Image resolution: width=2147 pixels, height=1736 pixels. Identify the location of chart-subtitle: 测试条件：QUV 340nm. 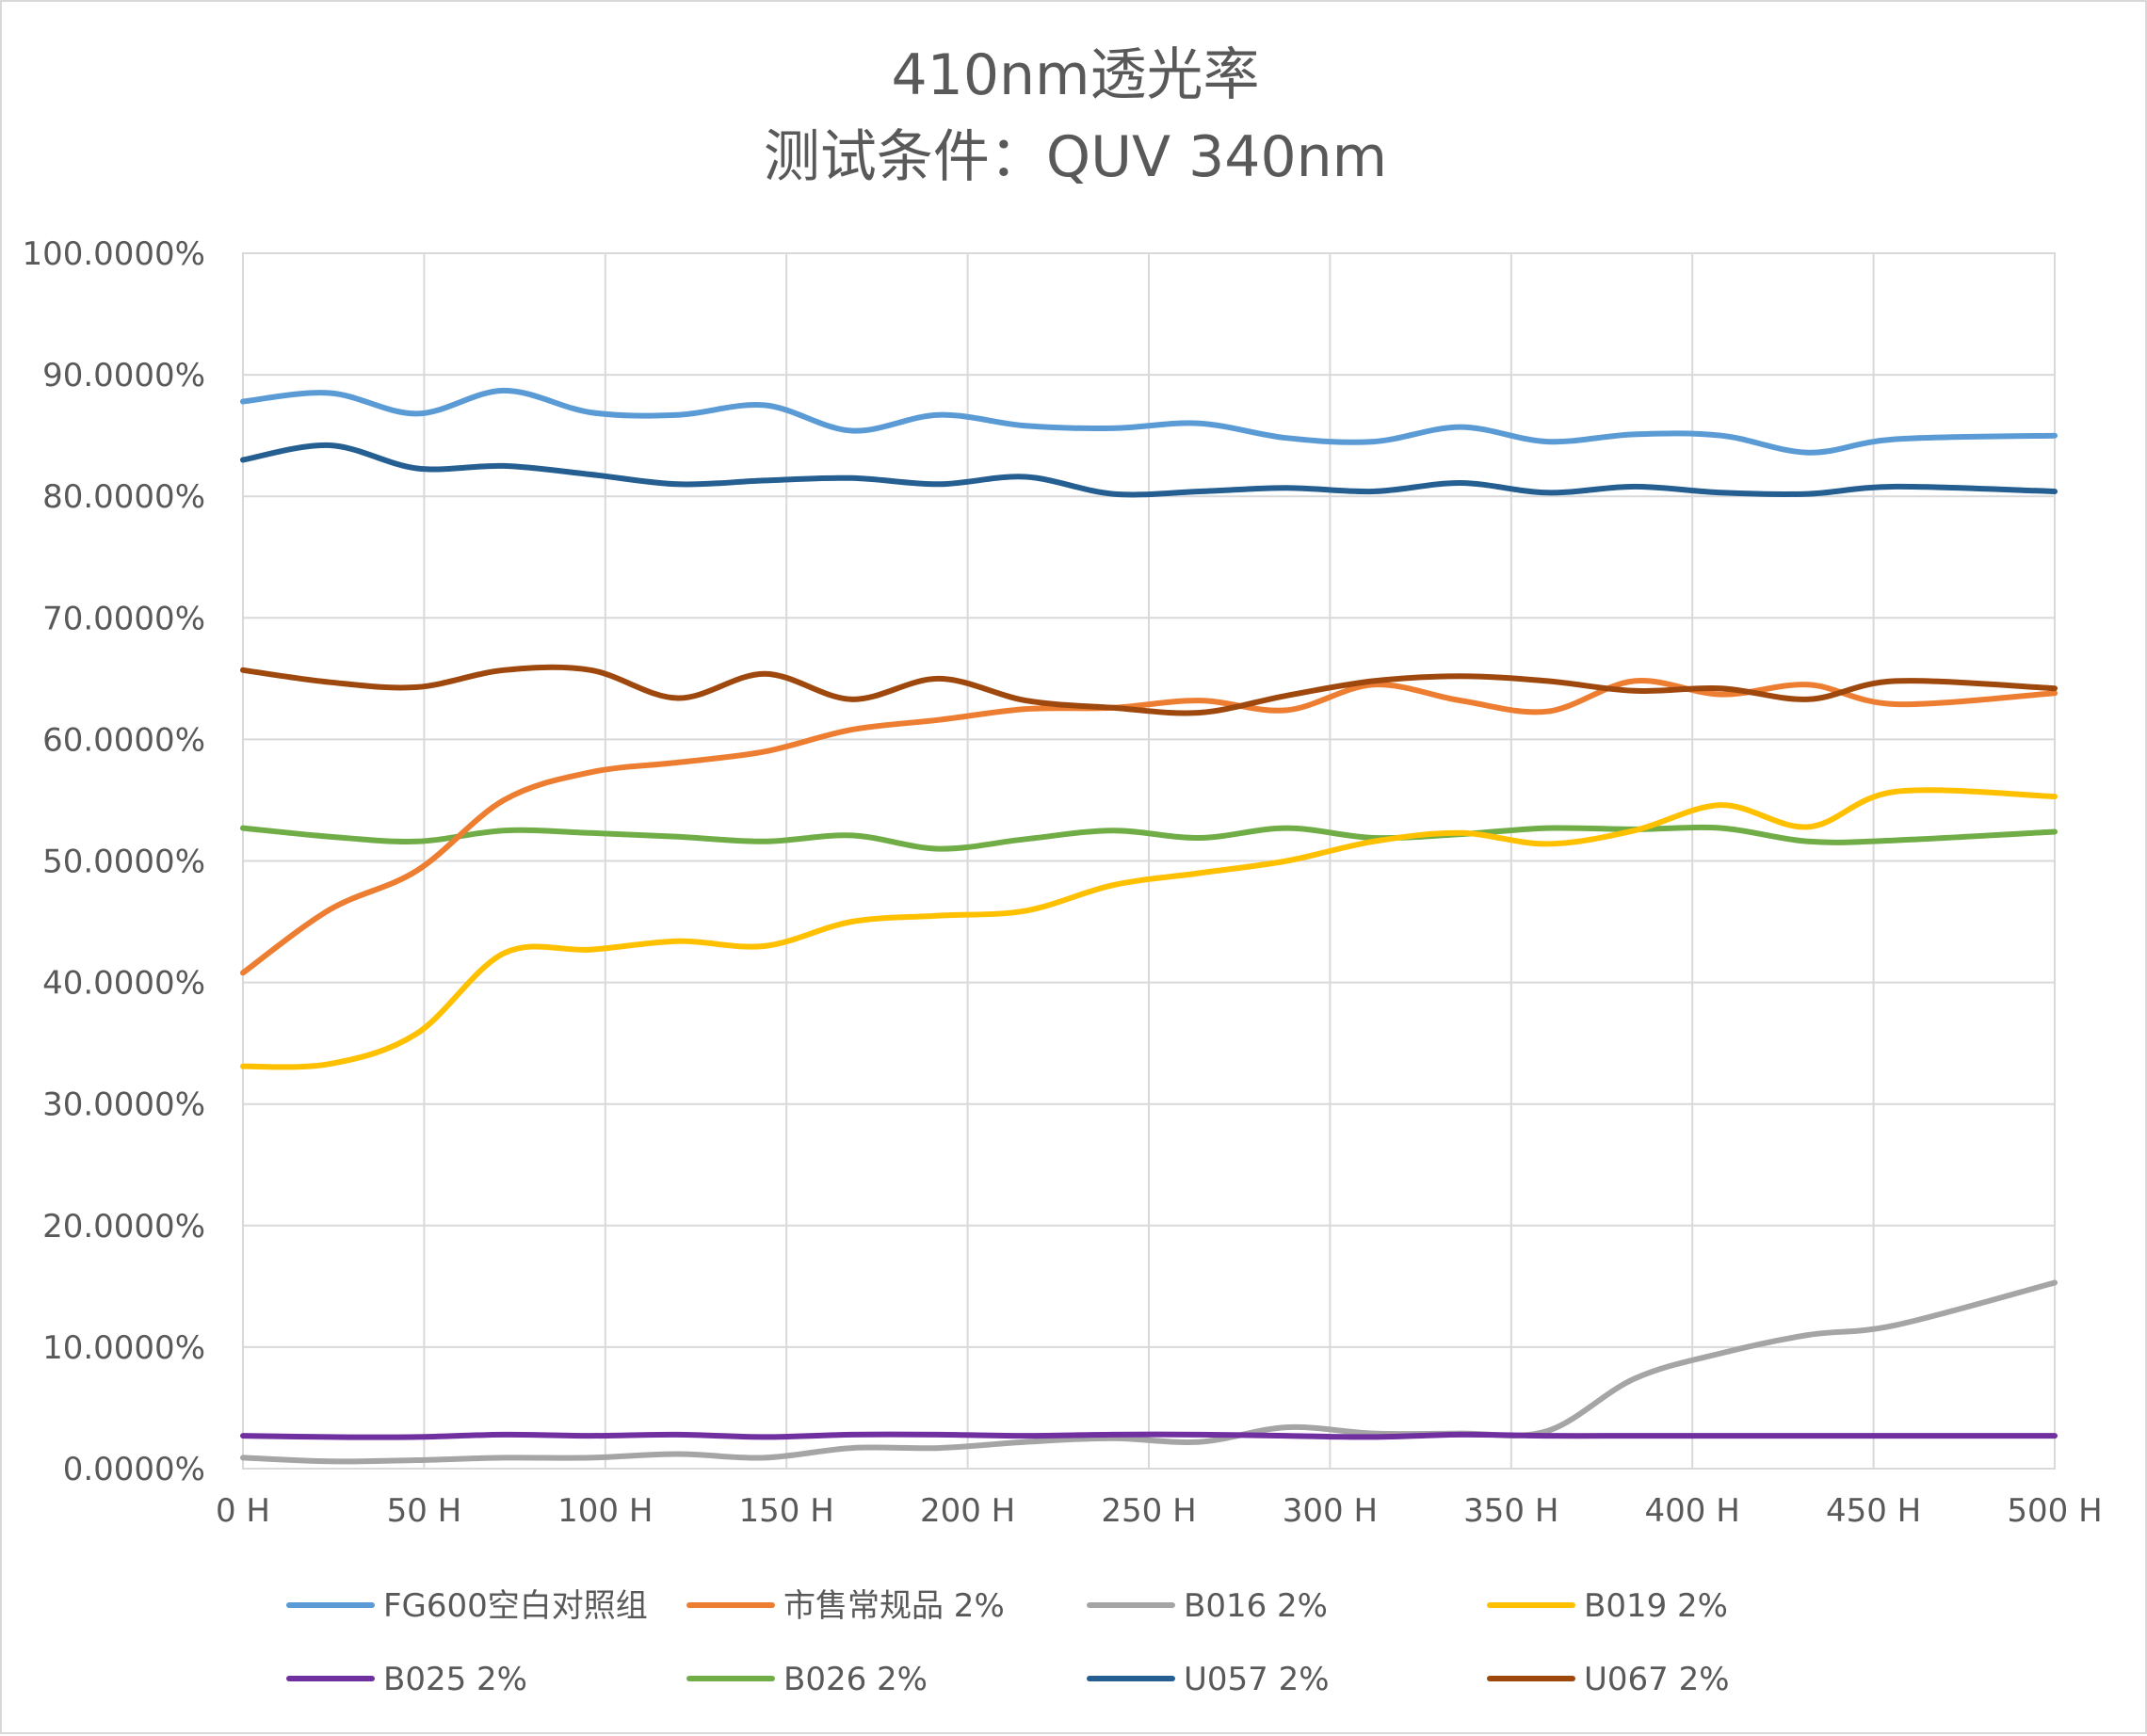
(1075, 157).